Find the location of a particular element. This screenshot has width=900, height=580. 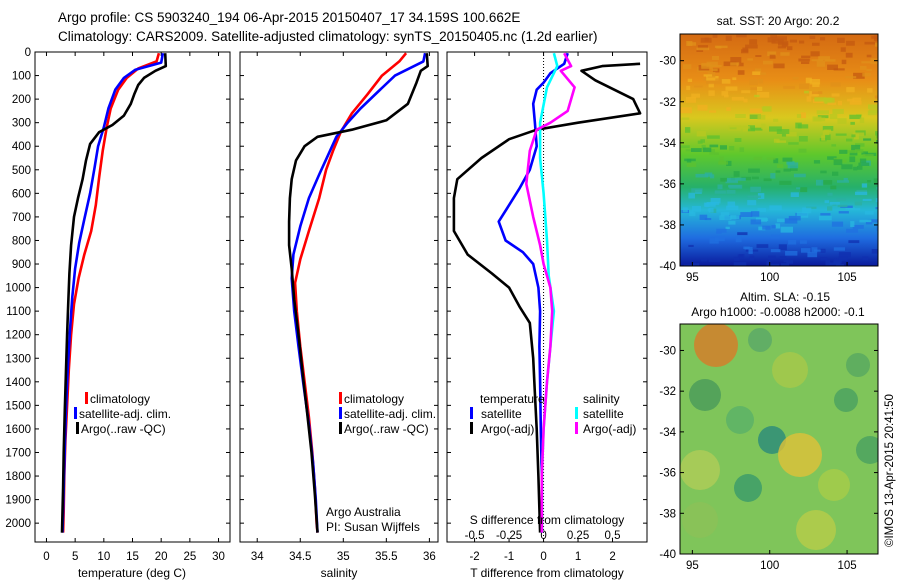

sst-map-texture is located at coordinates (779, 150).